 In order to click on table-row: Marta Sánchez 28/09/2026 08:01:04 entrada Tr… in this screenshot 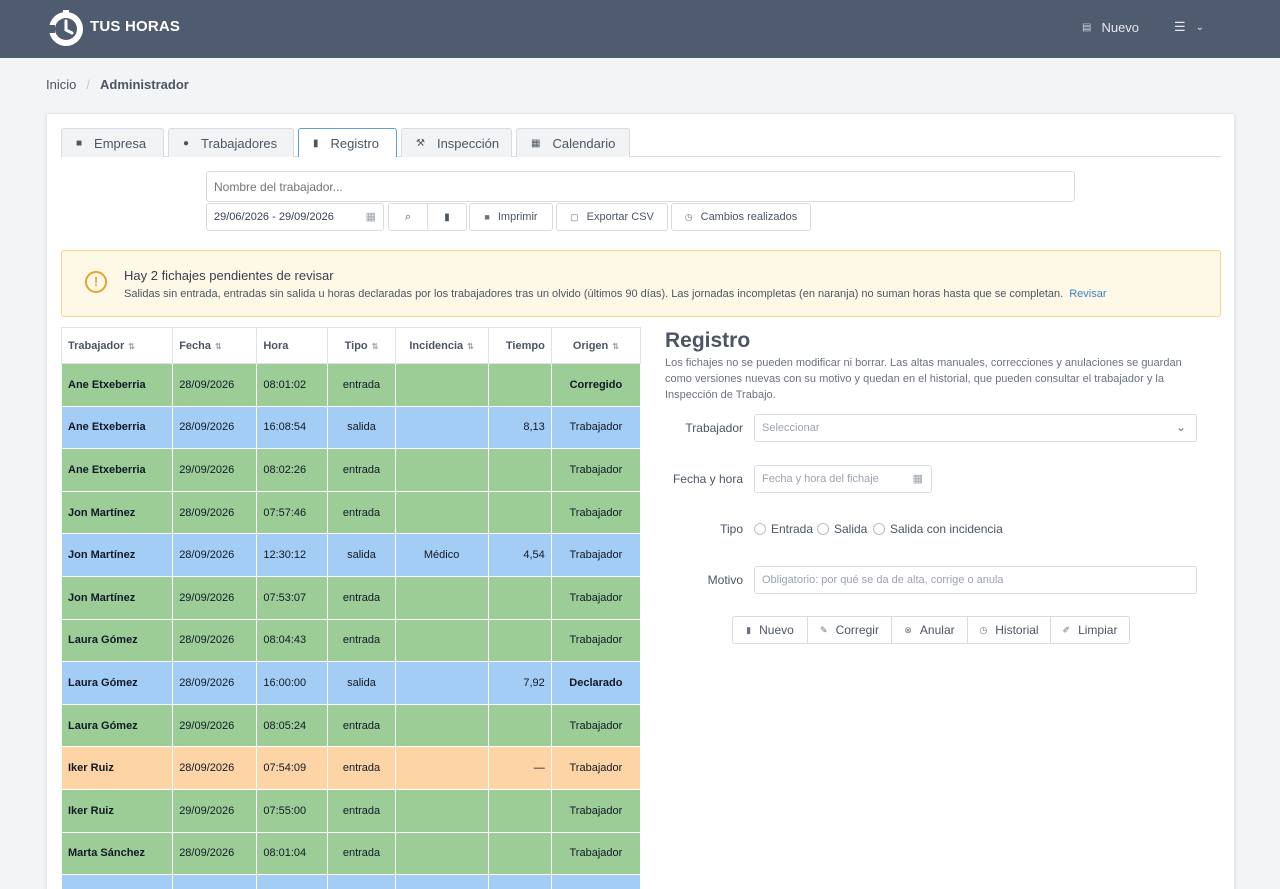, I will do `click(351, 853)`.